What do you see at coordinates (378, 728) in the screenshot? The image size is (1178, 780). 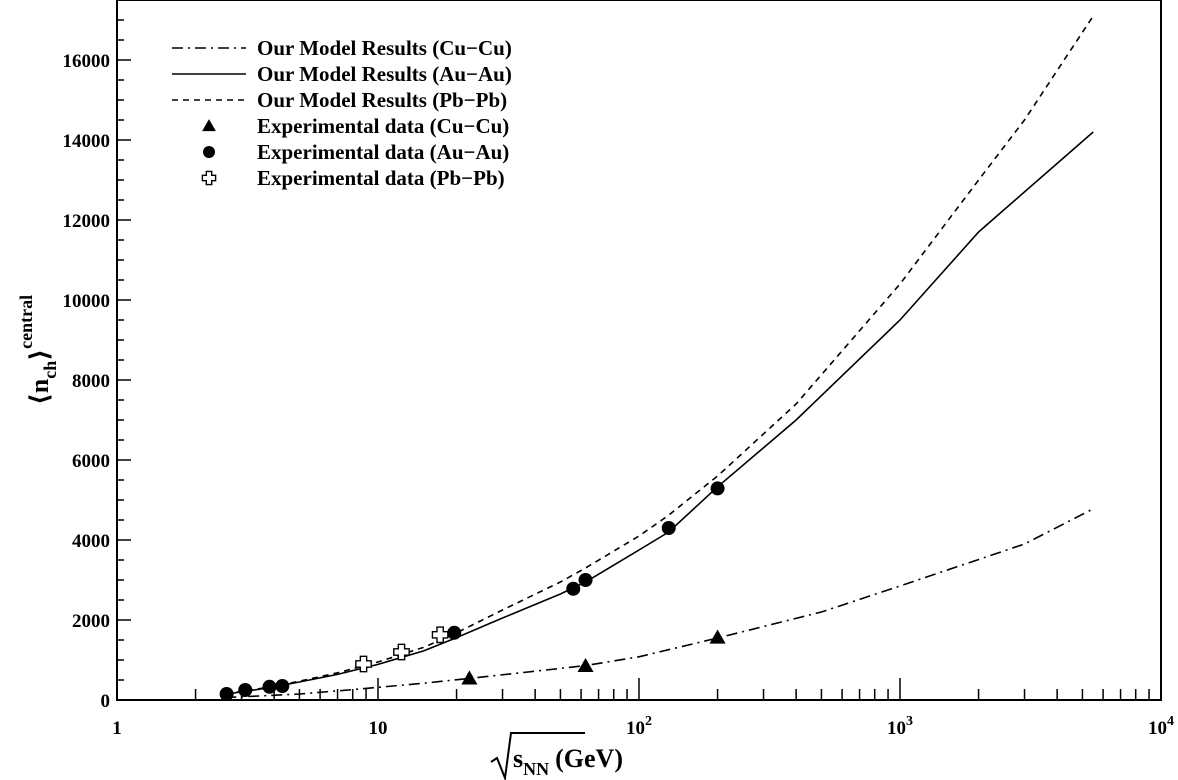 I see `x-tick-label: 10` at bounding box center [378, 728].